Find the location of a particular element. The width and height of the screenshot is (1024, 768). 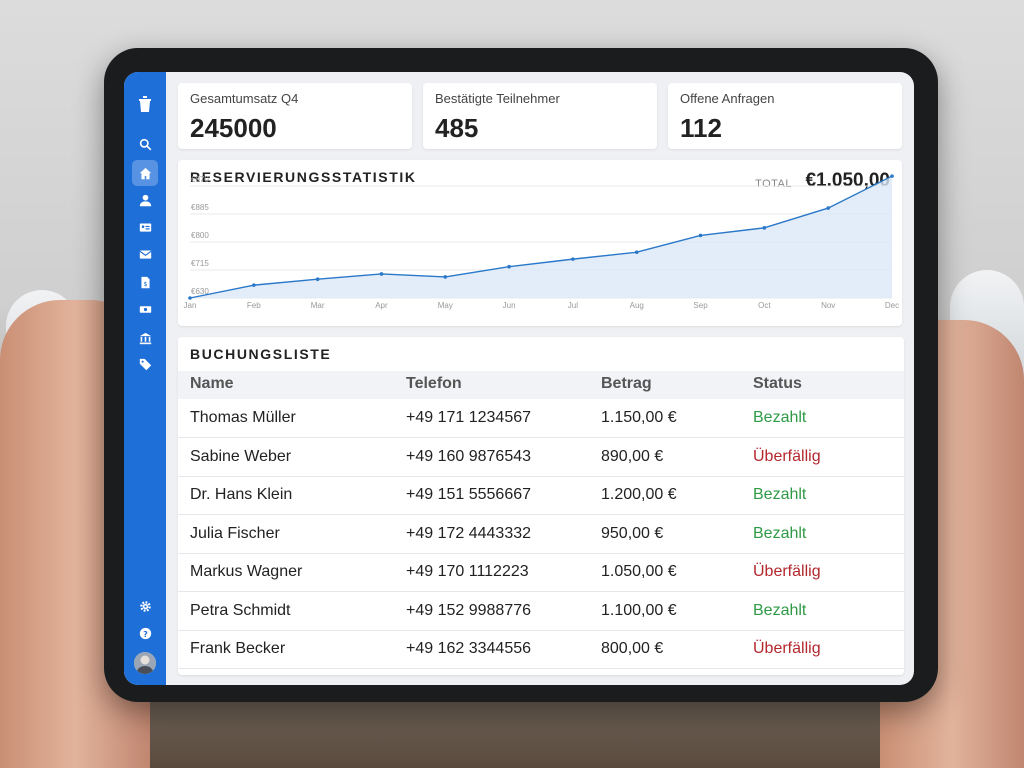

sidebar: $ ? is located at coordinates (145, 378).